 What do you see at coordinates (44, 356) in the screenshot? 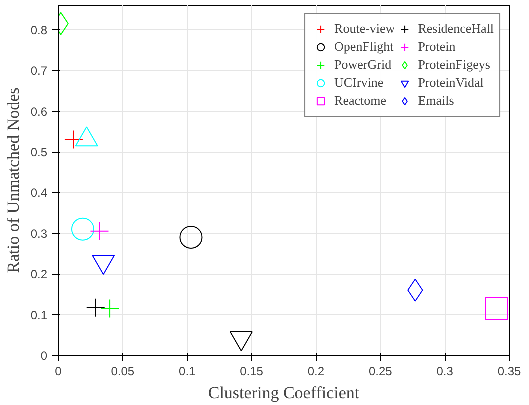
I see `y-tick-label: 0` at bounding box center [44, 356].